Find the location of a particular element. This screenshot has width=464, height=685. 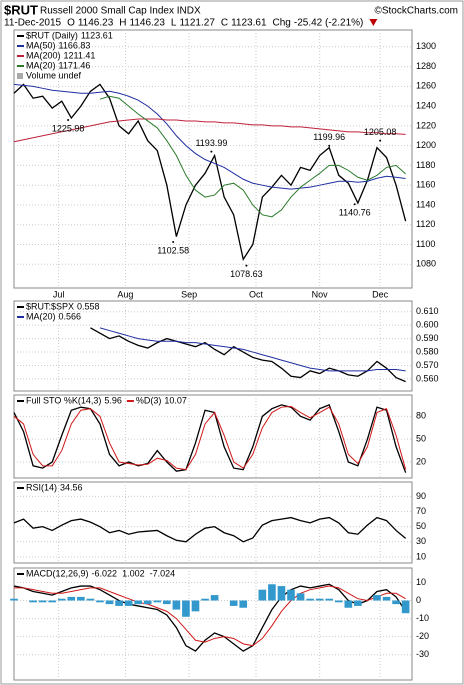

legend-value: -6.022 is located at coordinates (105, 573).